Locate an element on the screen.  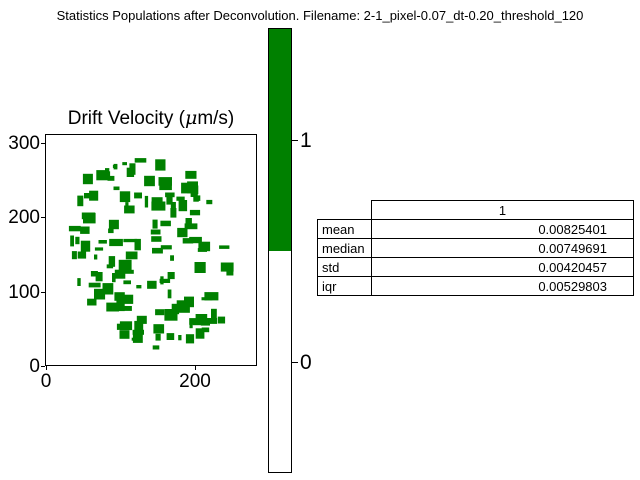
table-cell-value: 0.00529803 is located at coordinates (502, 286).